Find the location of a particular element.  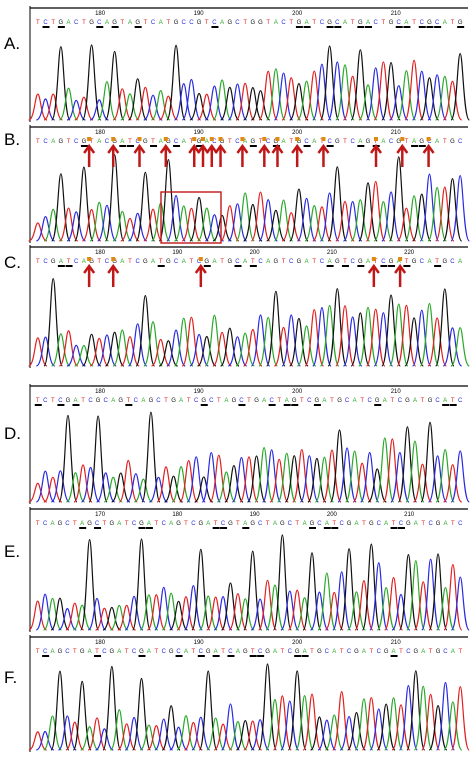

panel-label-c: C. is located at coordinates (12, 262).